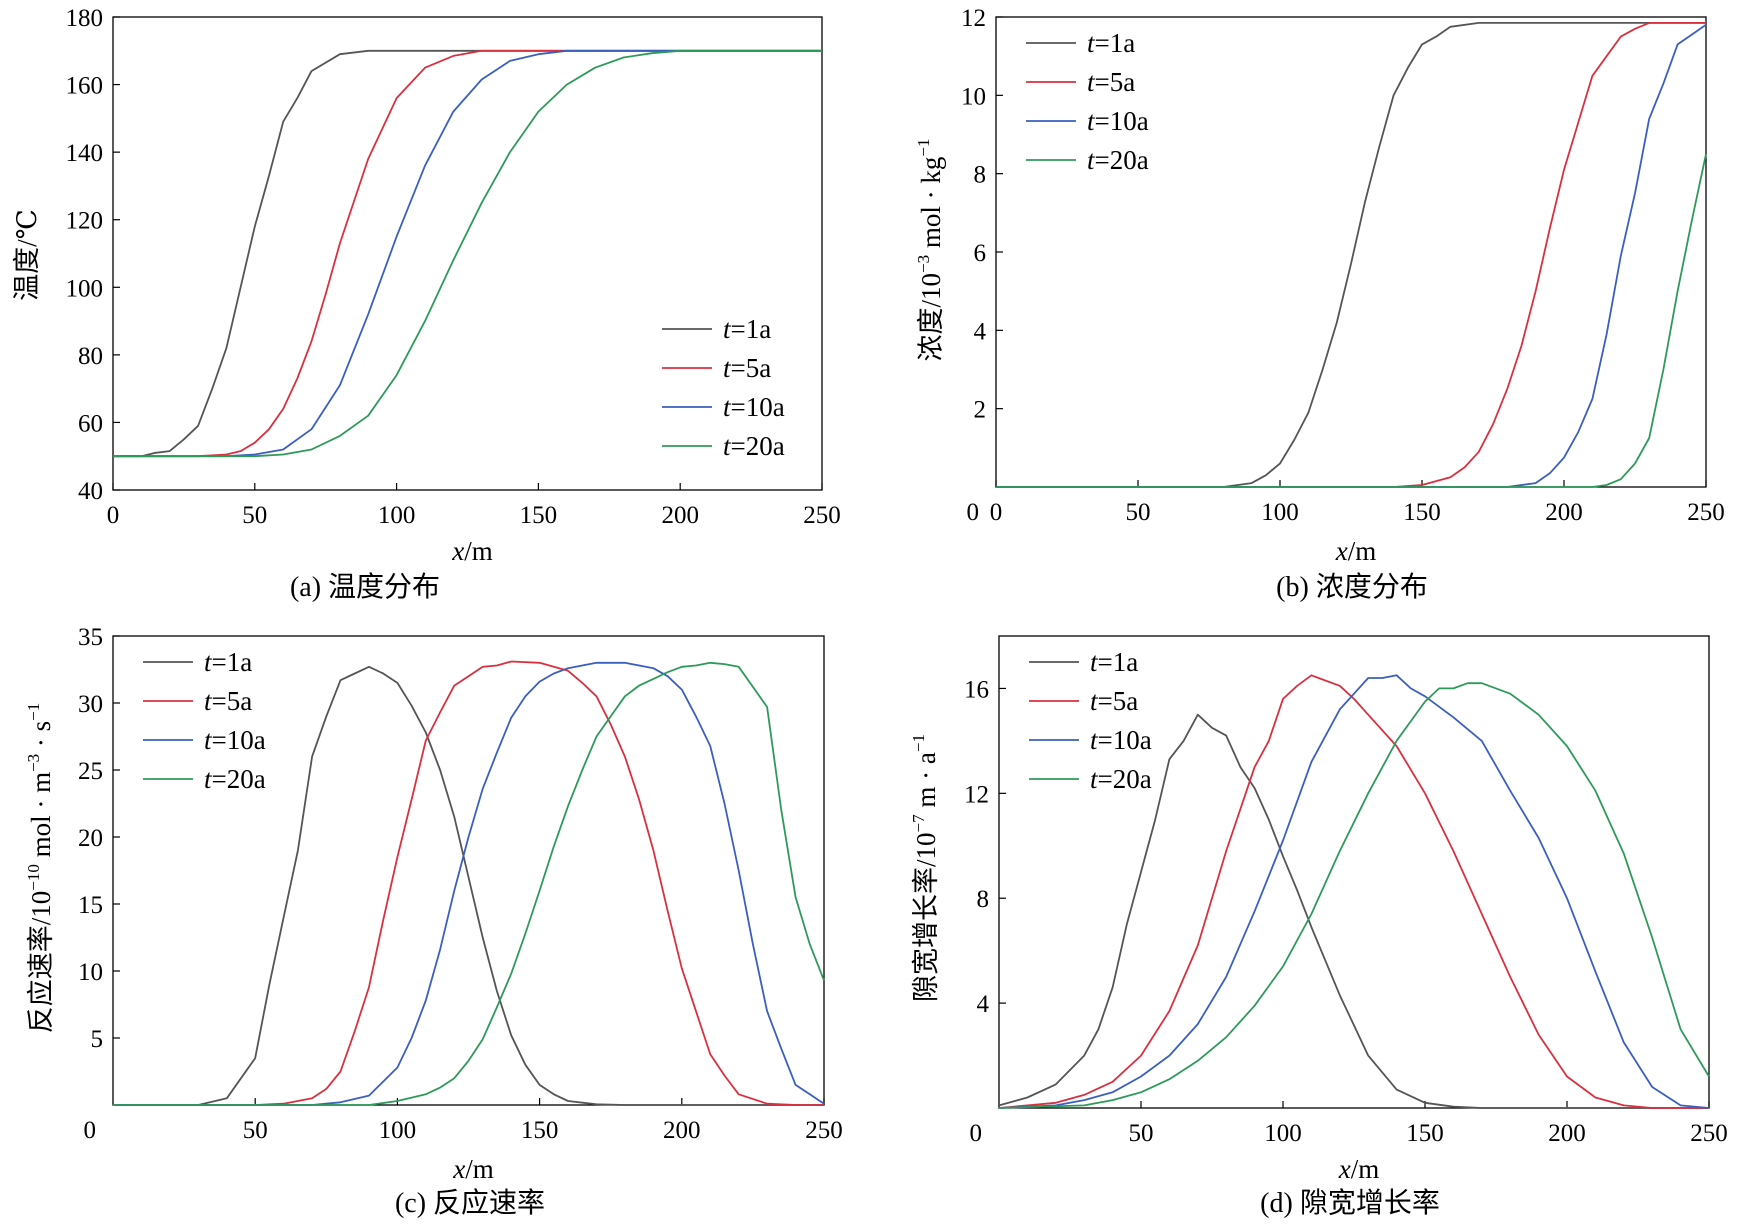 The width and height of the screenshot is (1743, 1230). What do you see at coordinates (97, 1039) in the screenshot?
I see `y-tick-label: 5` at bounding box center [97, 1039].